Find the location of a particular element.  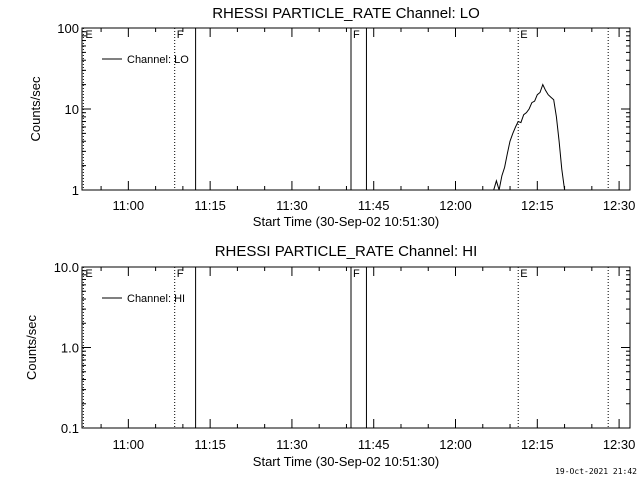

legend-label: Channel: LO is located at coordinates (158, 60).